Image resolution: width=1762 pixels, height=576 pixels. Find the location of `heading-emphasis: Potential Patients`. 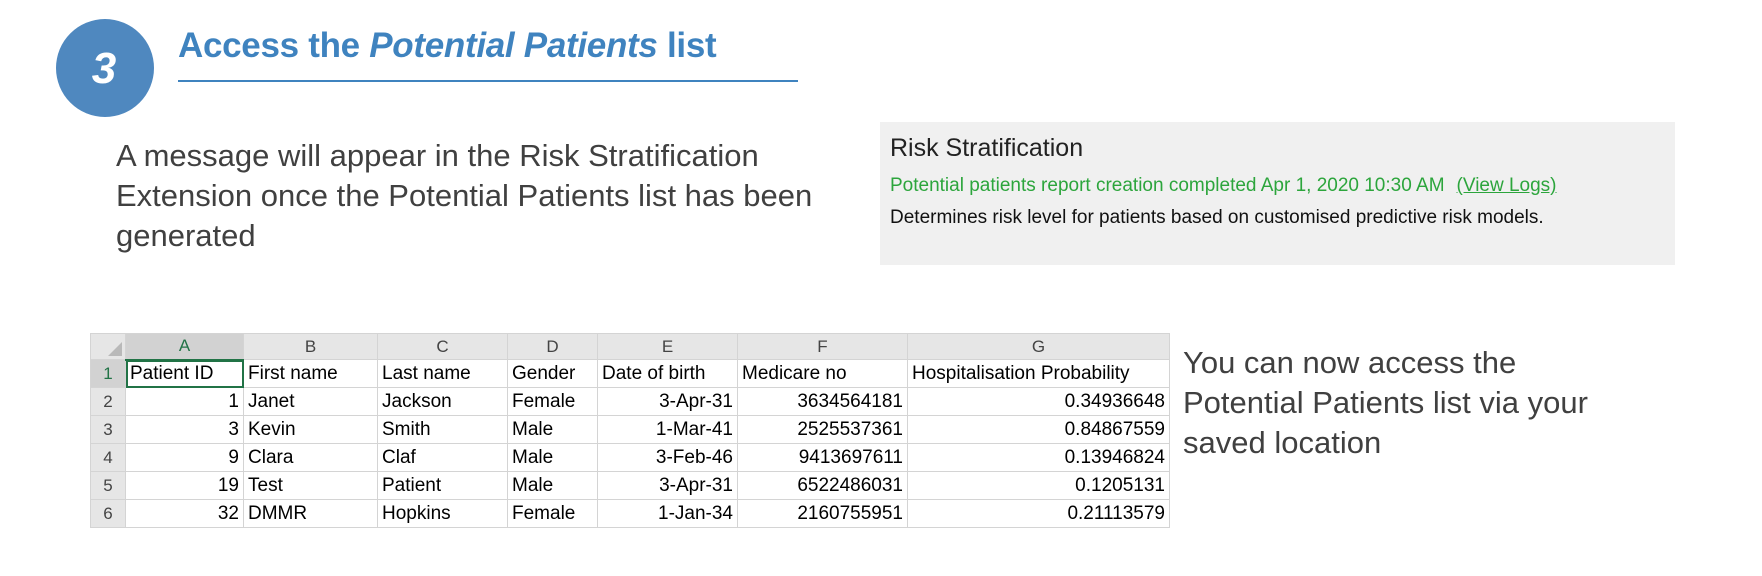

heading-emphasis: Potential Patients is located at coordinates (513, 45).